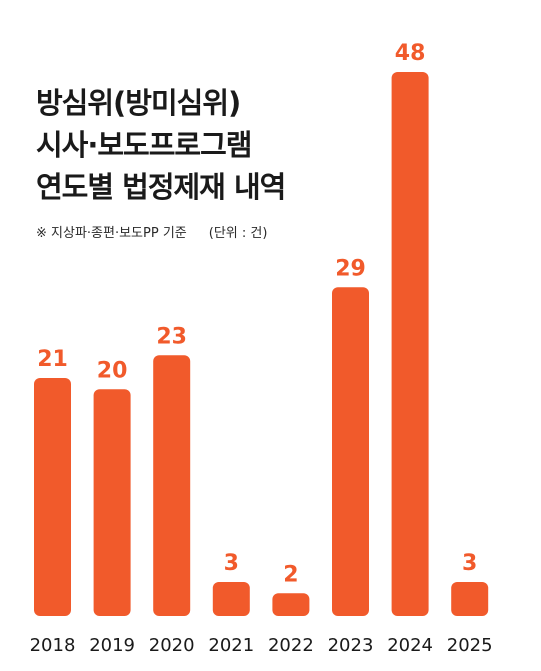 Image resolution: width=541 pixels, height=671 pixels. Describe the element at coordinates (231, 599) in the screenshot. I see `bar-2021` at that location.